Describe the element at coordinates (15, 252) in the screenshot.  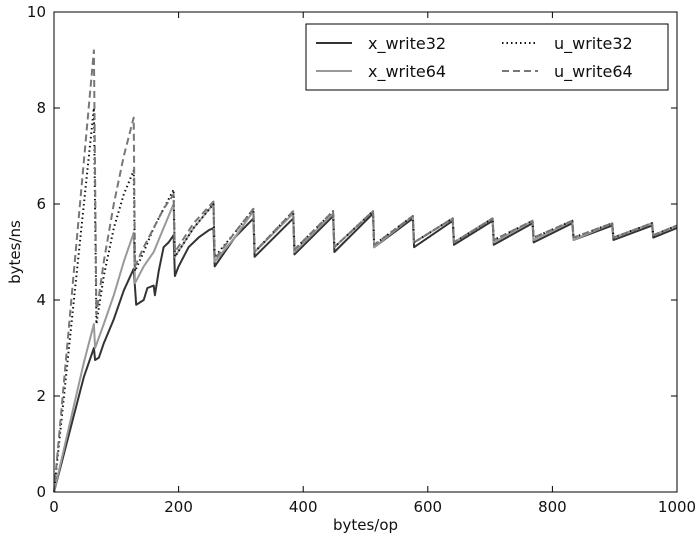
I see `y-axis-label: bytes/ns` at that location.